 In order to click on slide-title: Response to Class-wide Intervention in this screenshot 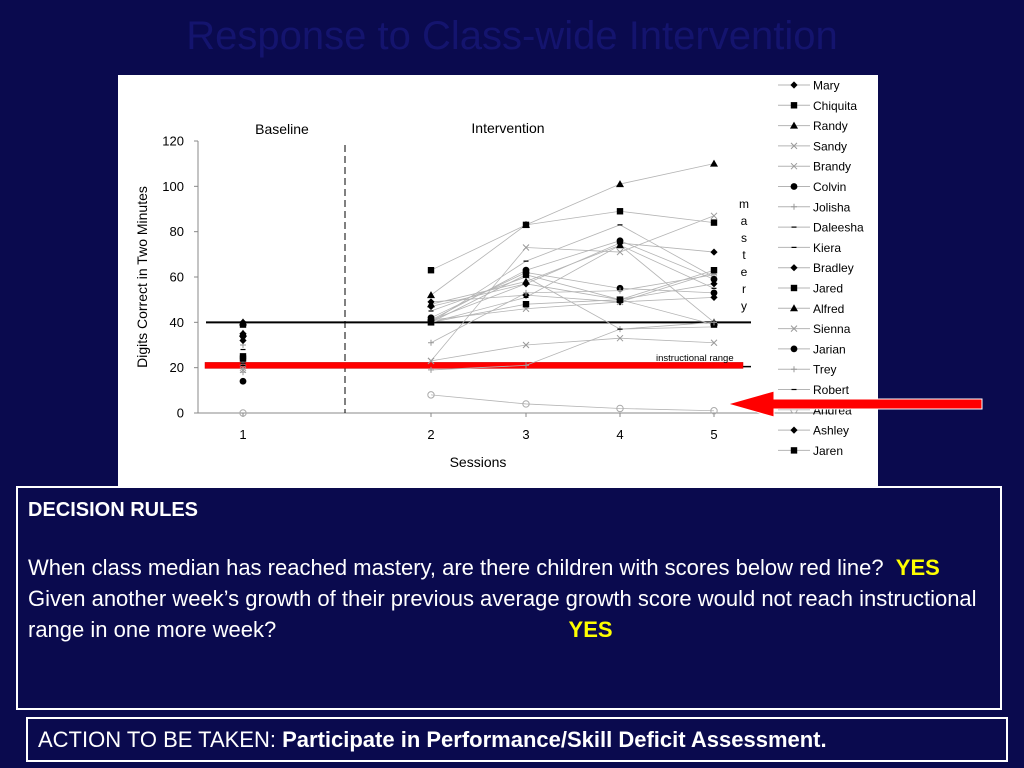, I will do `click(512, 36)`.